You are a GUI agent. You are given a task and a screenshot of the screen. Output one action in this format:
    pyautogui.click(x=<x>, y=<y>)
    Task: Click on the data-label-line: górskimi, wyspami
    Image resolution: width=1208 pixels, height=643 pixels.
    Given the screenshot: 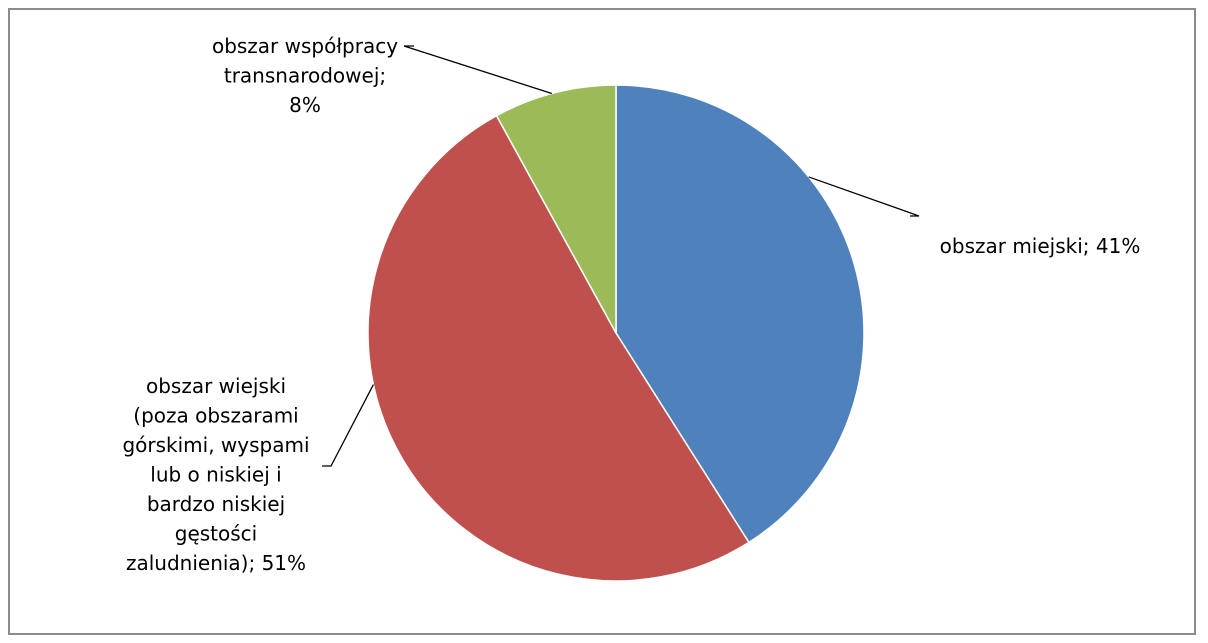 What is the action you would take?
    pyautogui.click(x=215, y=445)
    